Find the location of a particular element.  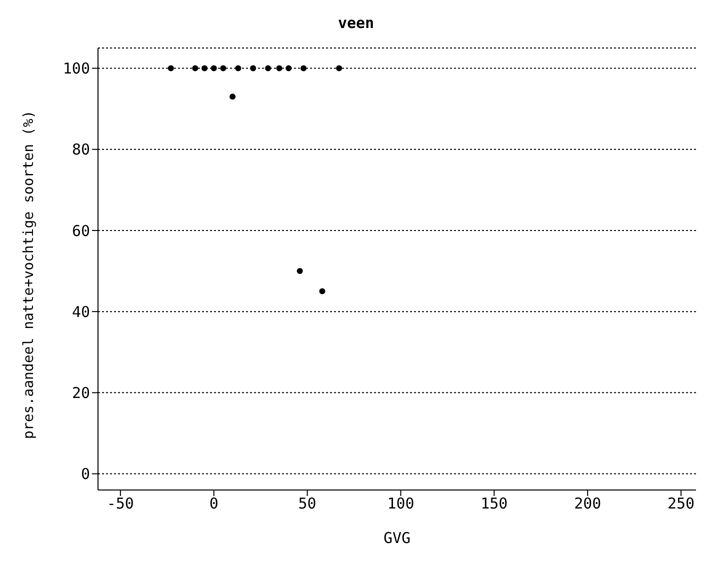

y-tick-label: 40 is located at coordinates (81, 311).